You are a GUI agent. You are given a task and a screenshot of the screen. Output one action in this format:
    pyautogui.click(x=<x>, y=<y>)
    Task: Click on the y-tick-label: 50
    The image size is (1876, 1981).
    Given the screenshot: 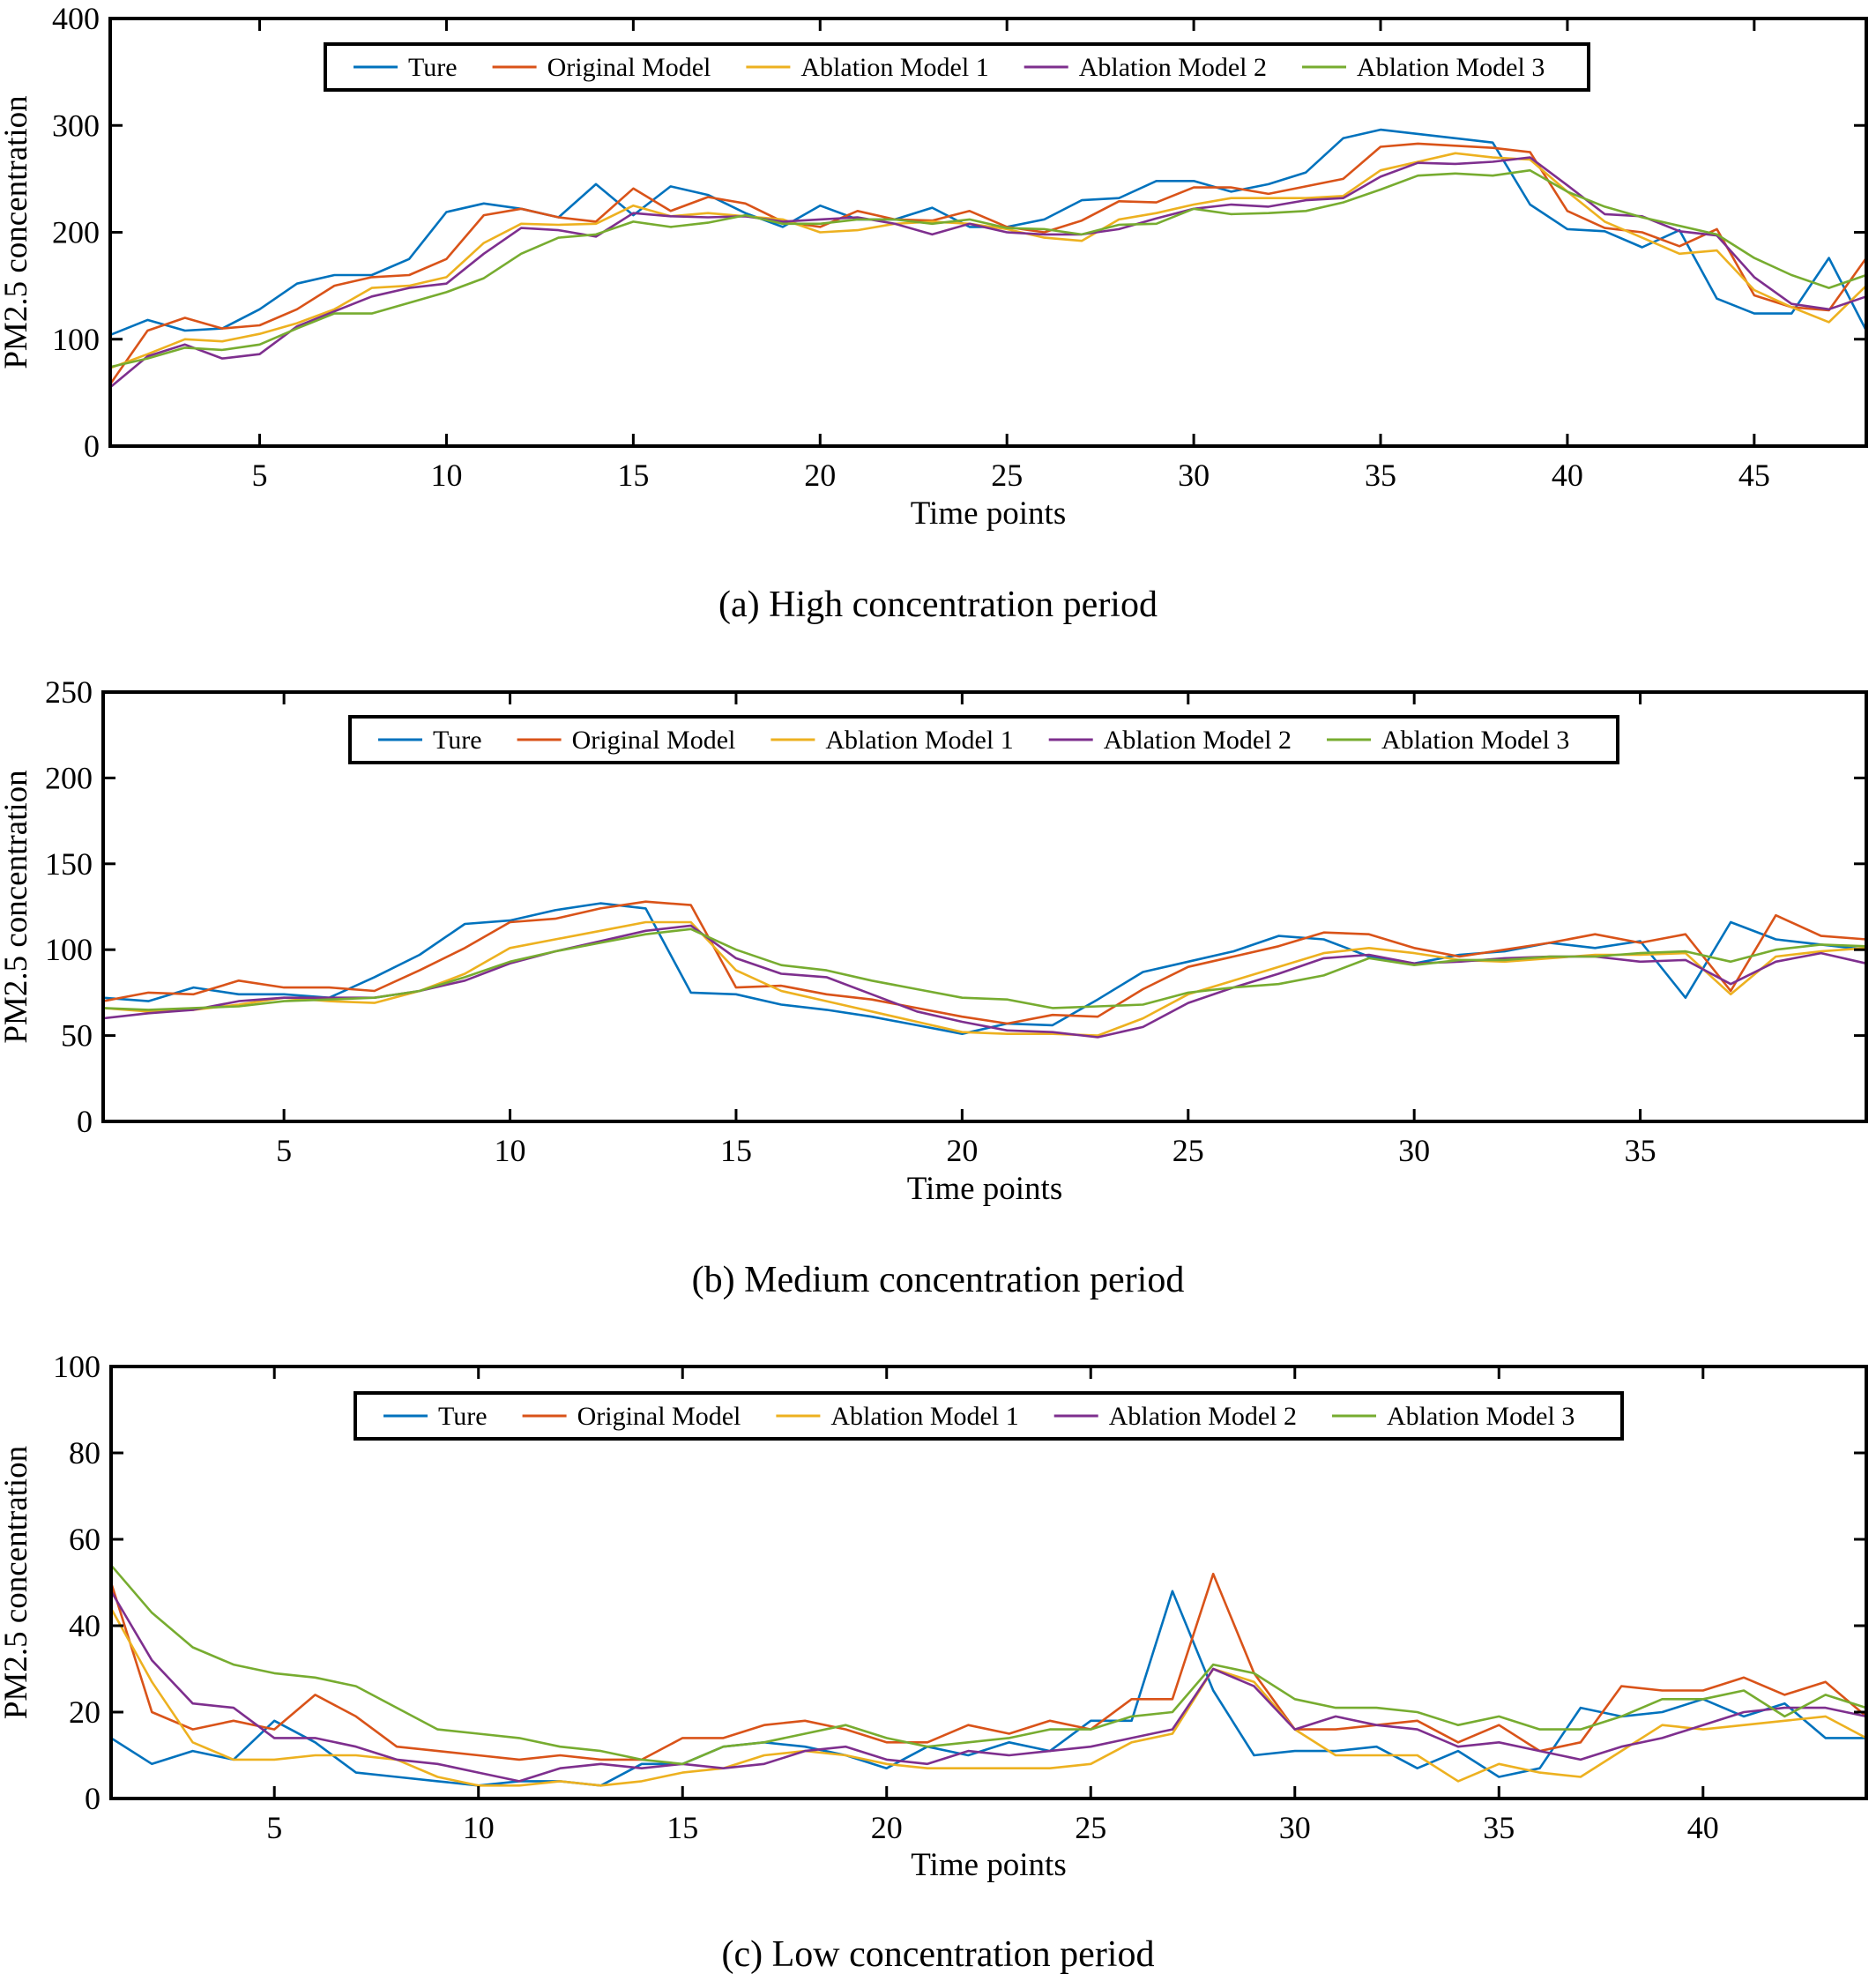 What is the action you would take?
    pyautogui.click(x=77, y=1036)
    